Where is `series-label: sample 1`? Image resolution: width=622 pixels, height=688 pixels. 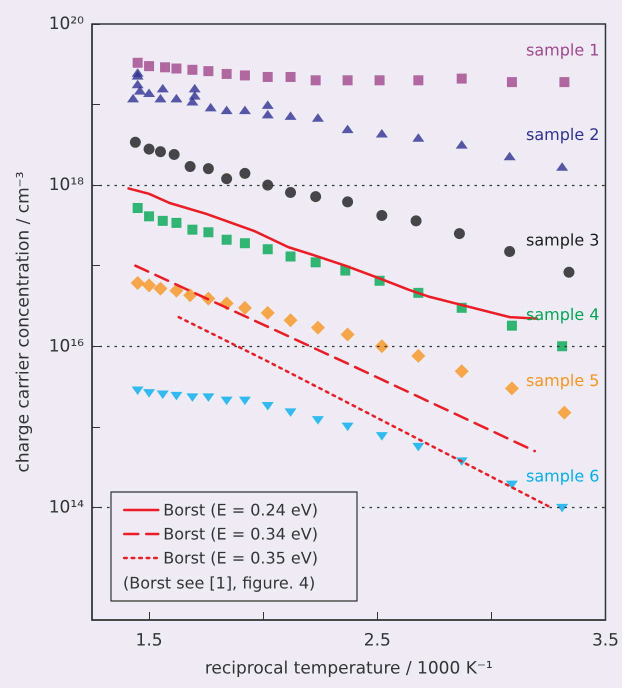 series-label: sample 1 is located at coordinates (563, 50).